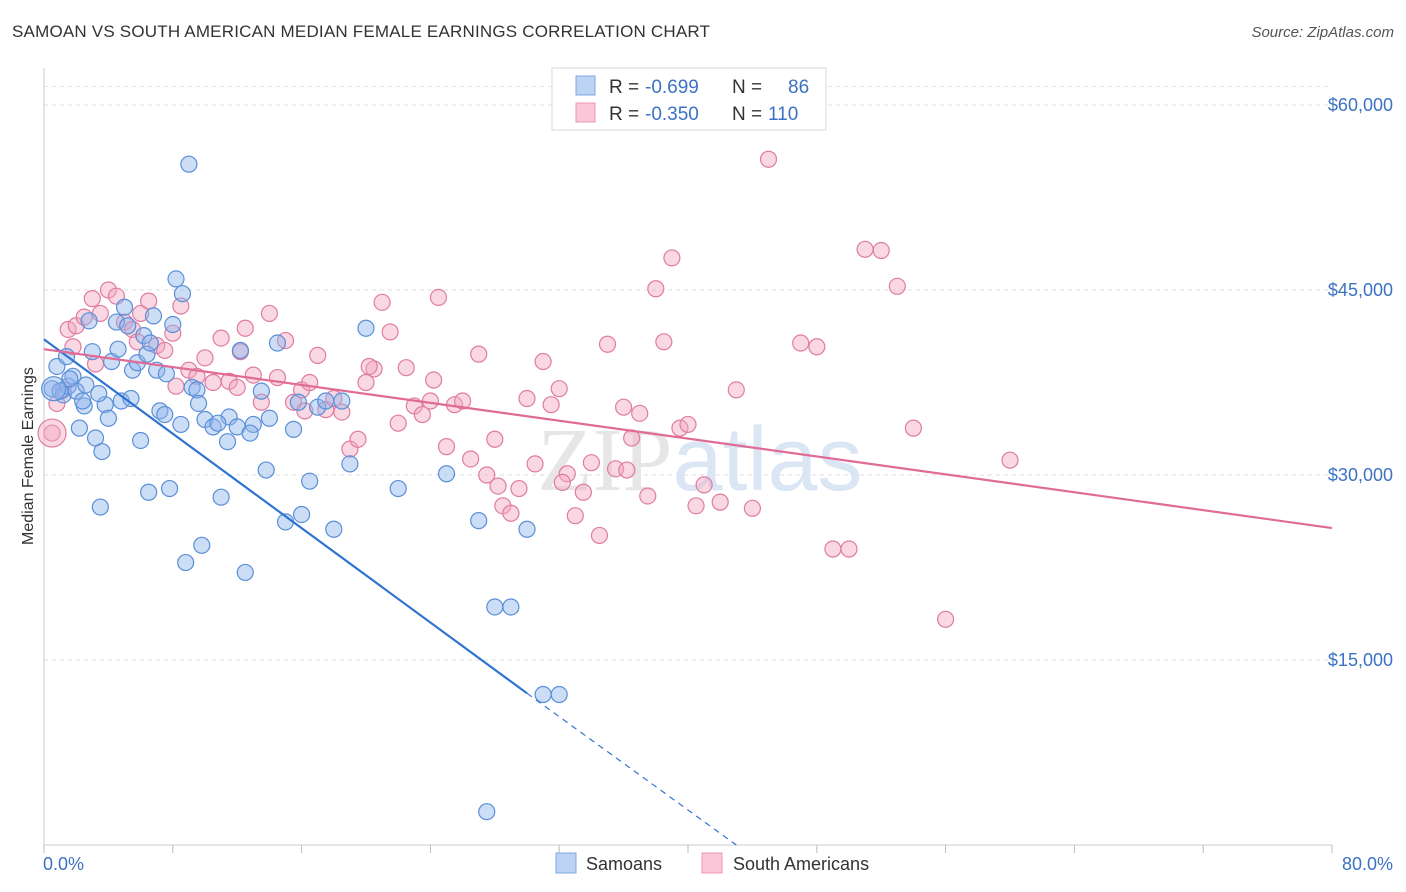 The height and width of the screenshot is (892, 1406). I want to click on south-americans-point-large, so click(52, 433).